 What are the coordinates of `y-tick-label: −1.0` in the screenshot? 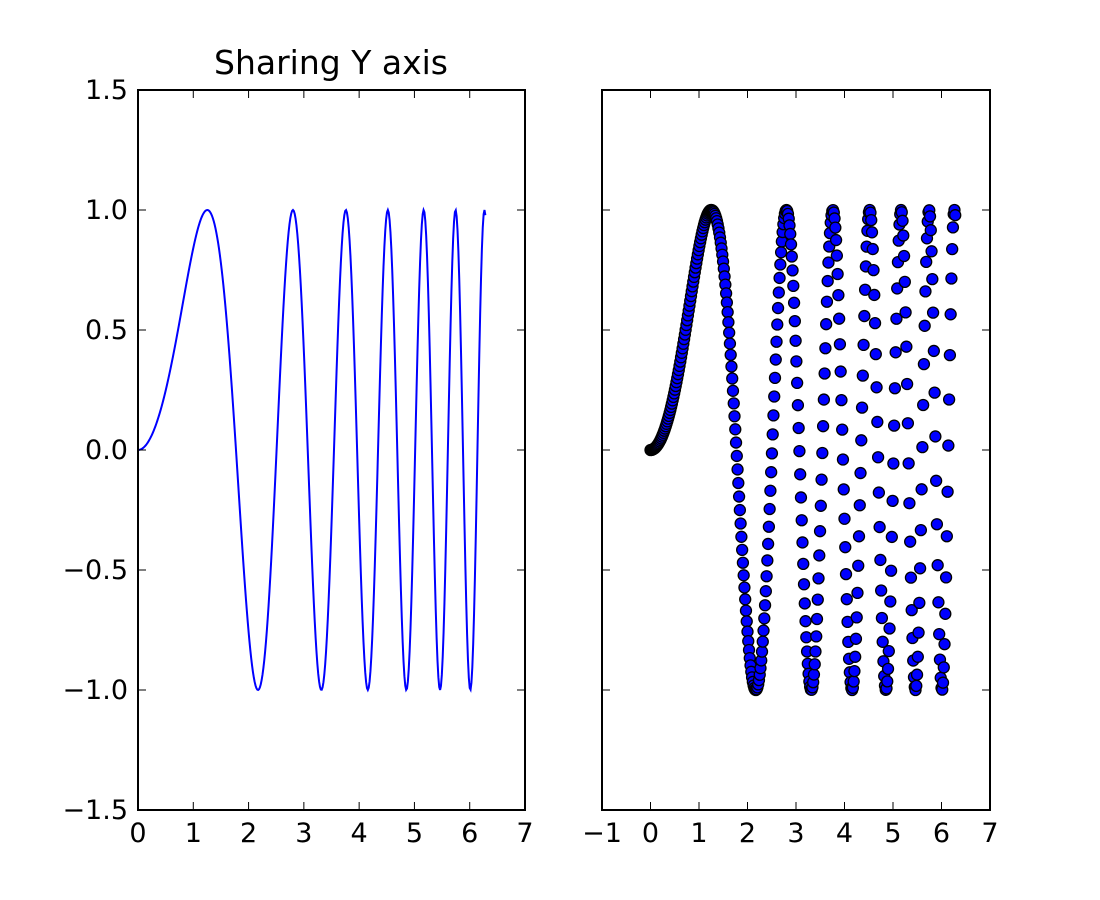 It's located at (95, 690).